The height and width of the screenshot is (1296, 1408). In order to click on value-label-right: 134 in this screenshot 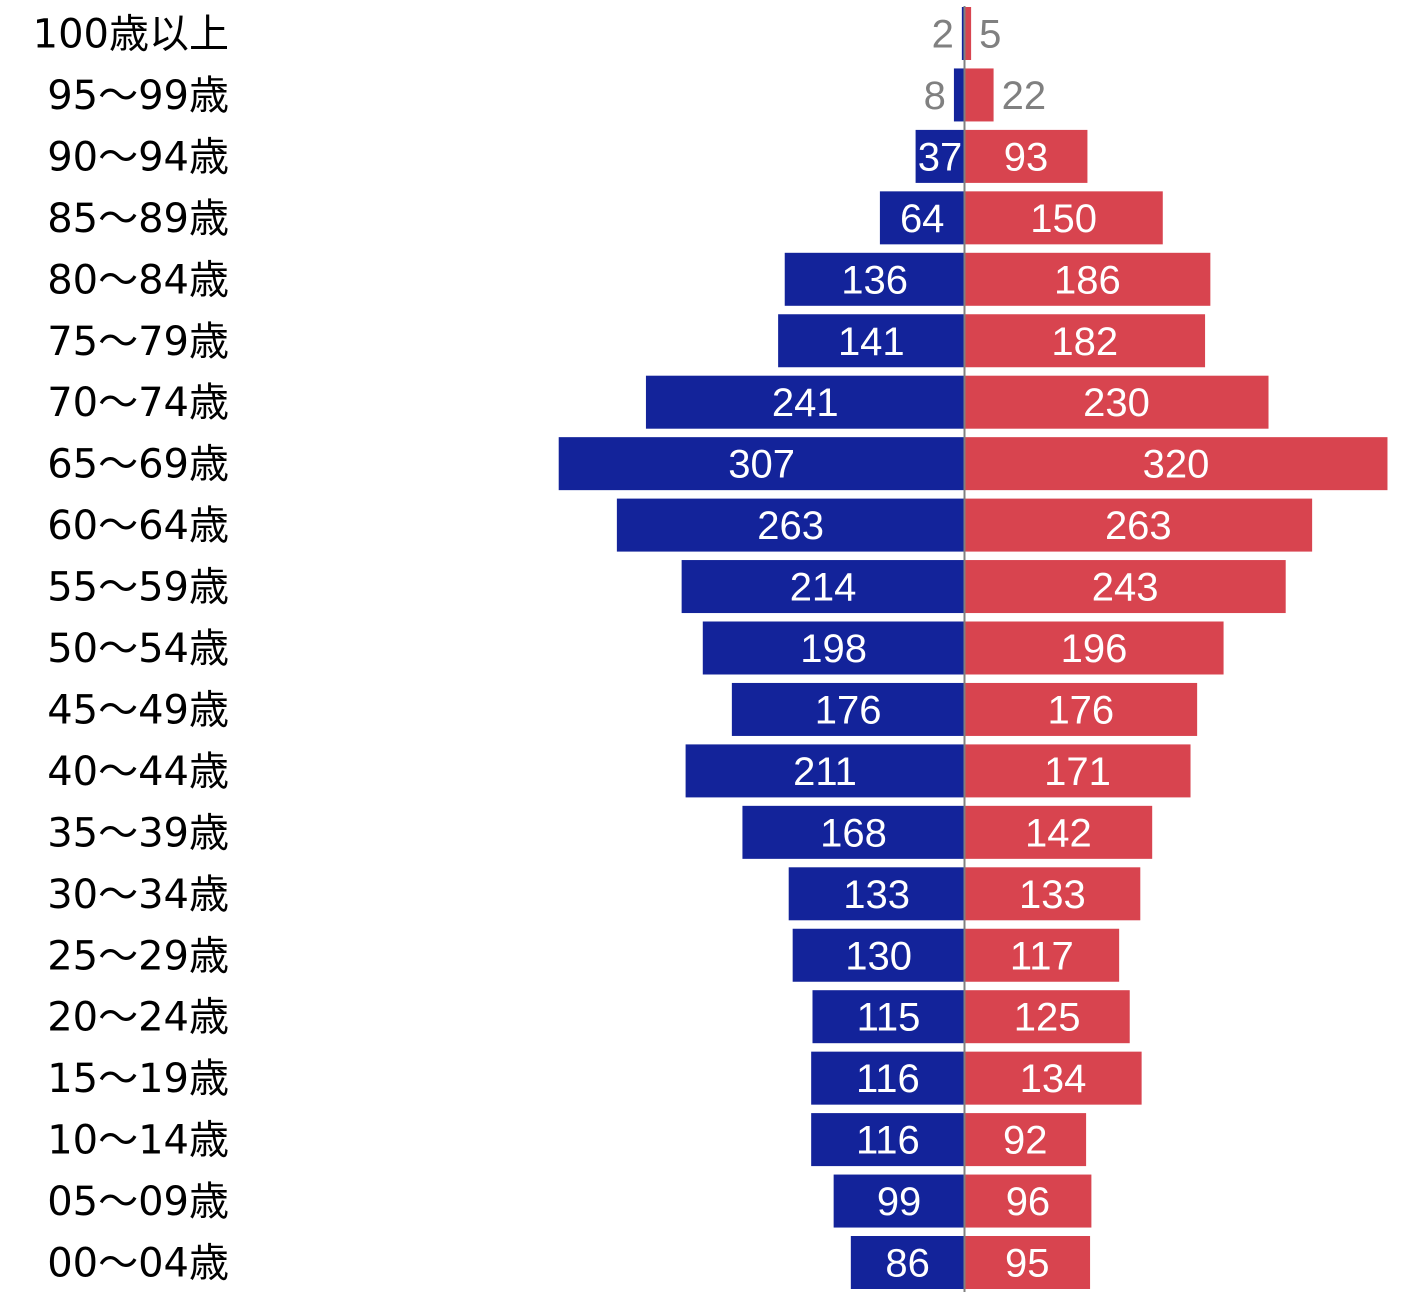, I will do `click(1053, 1079)`.